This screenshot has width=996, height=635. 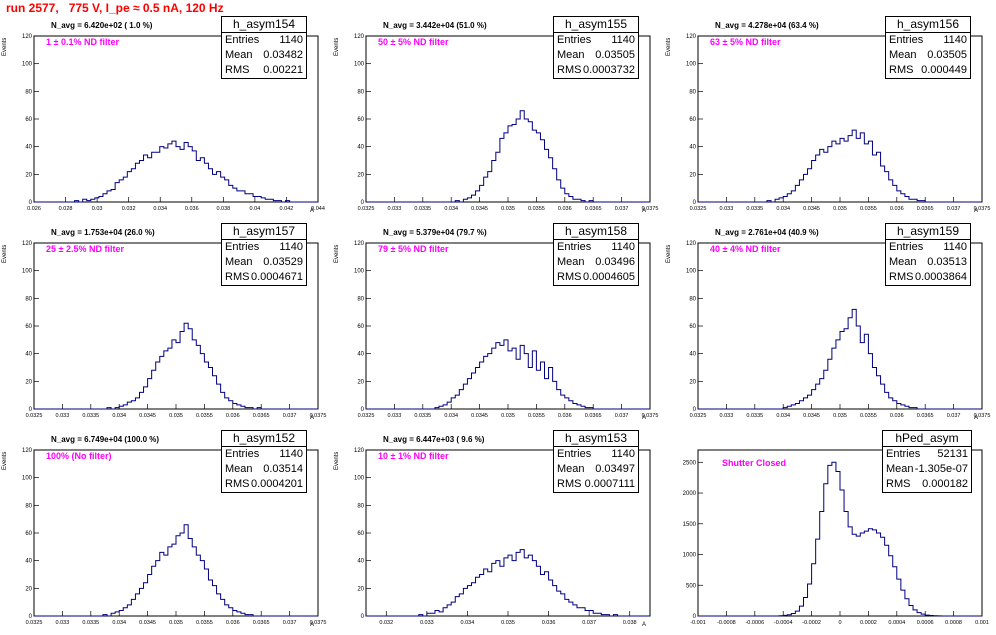 What do you see at coordinates (318, 209) in the screenshot?
I see `x-tick-label: 0.044` at bounding box center [318, 209].